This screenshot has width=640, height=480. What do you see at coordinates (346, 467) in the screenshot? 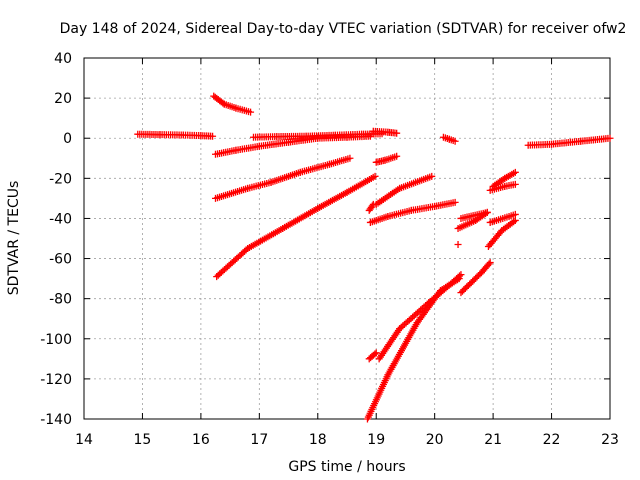
I see `x-axis-label: GPS time / hours` at bounding box center [346, 467].